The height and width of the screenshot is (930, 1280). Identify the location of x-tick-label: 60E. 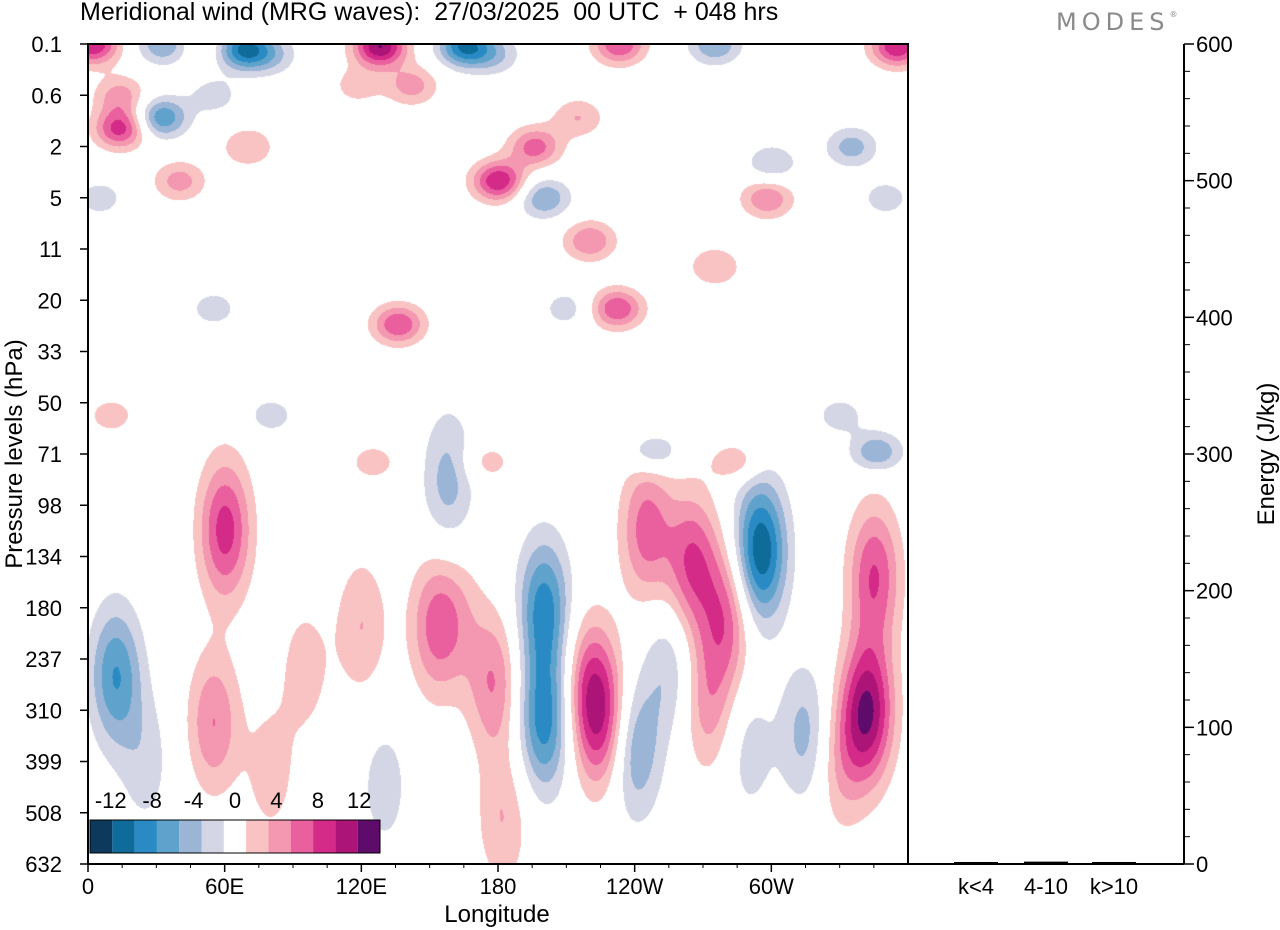
(224, 886).